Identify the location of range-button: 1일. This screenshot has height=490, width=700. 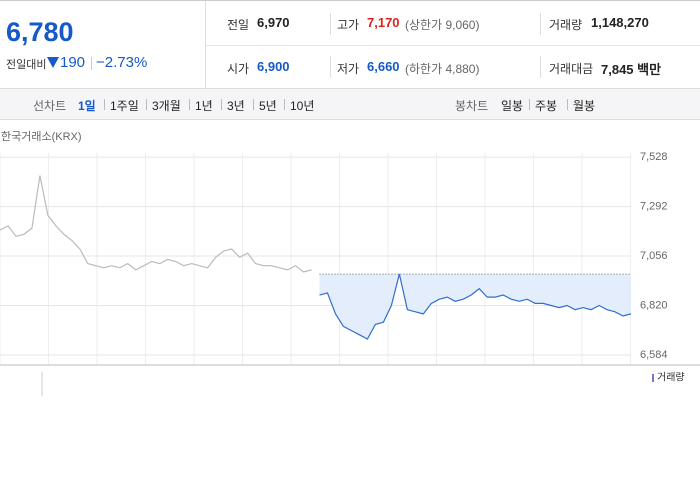
(87, 106).